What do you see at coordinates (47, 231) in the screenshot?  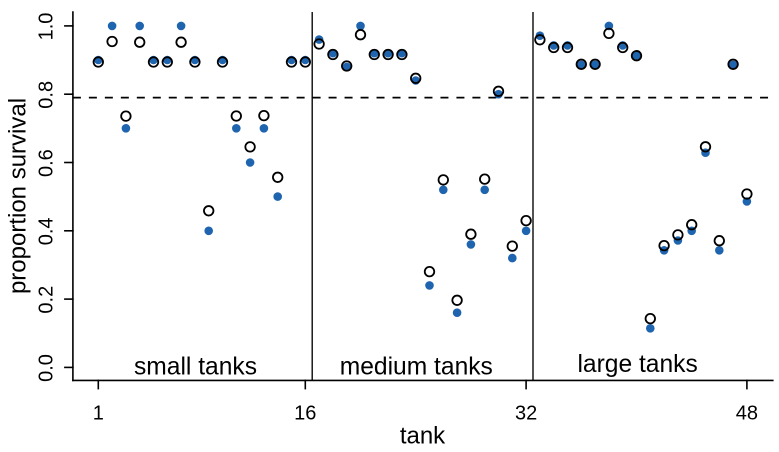 I see `svg-text: 0.4` at bounding box center [47, 231].